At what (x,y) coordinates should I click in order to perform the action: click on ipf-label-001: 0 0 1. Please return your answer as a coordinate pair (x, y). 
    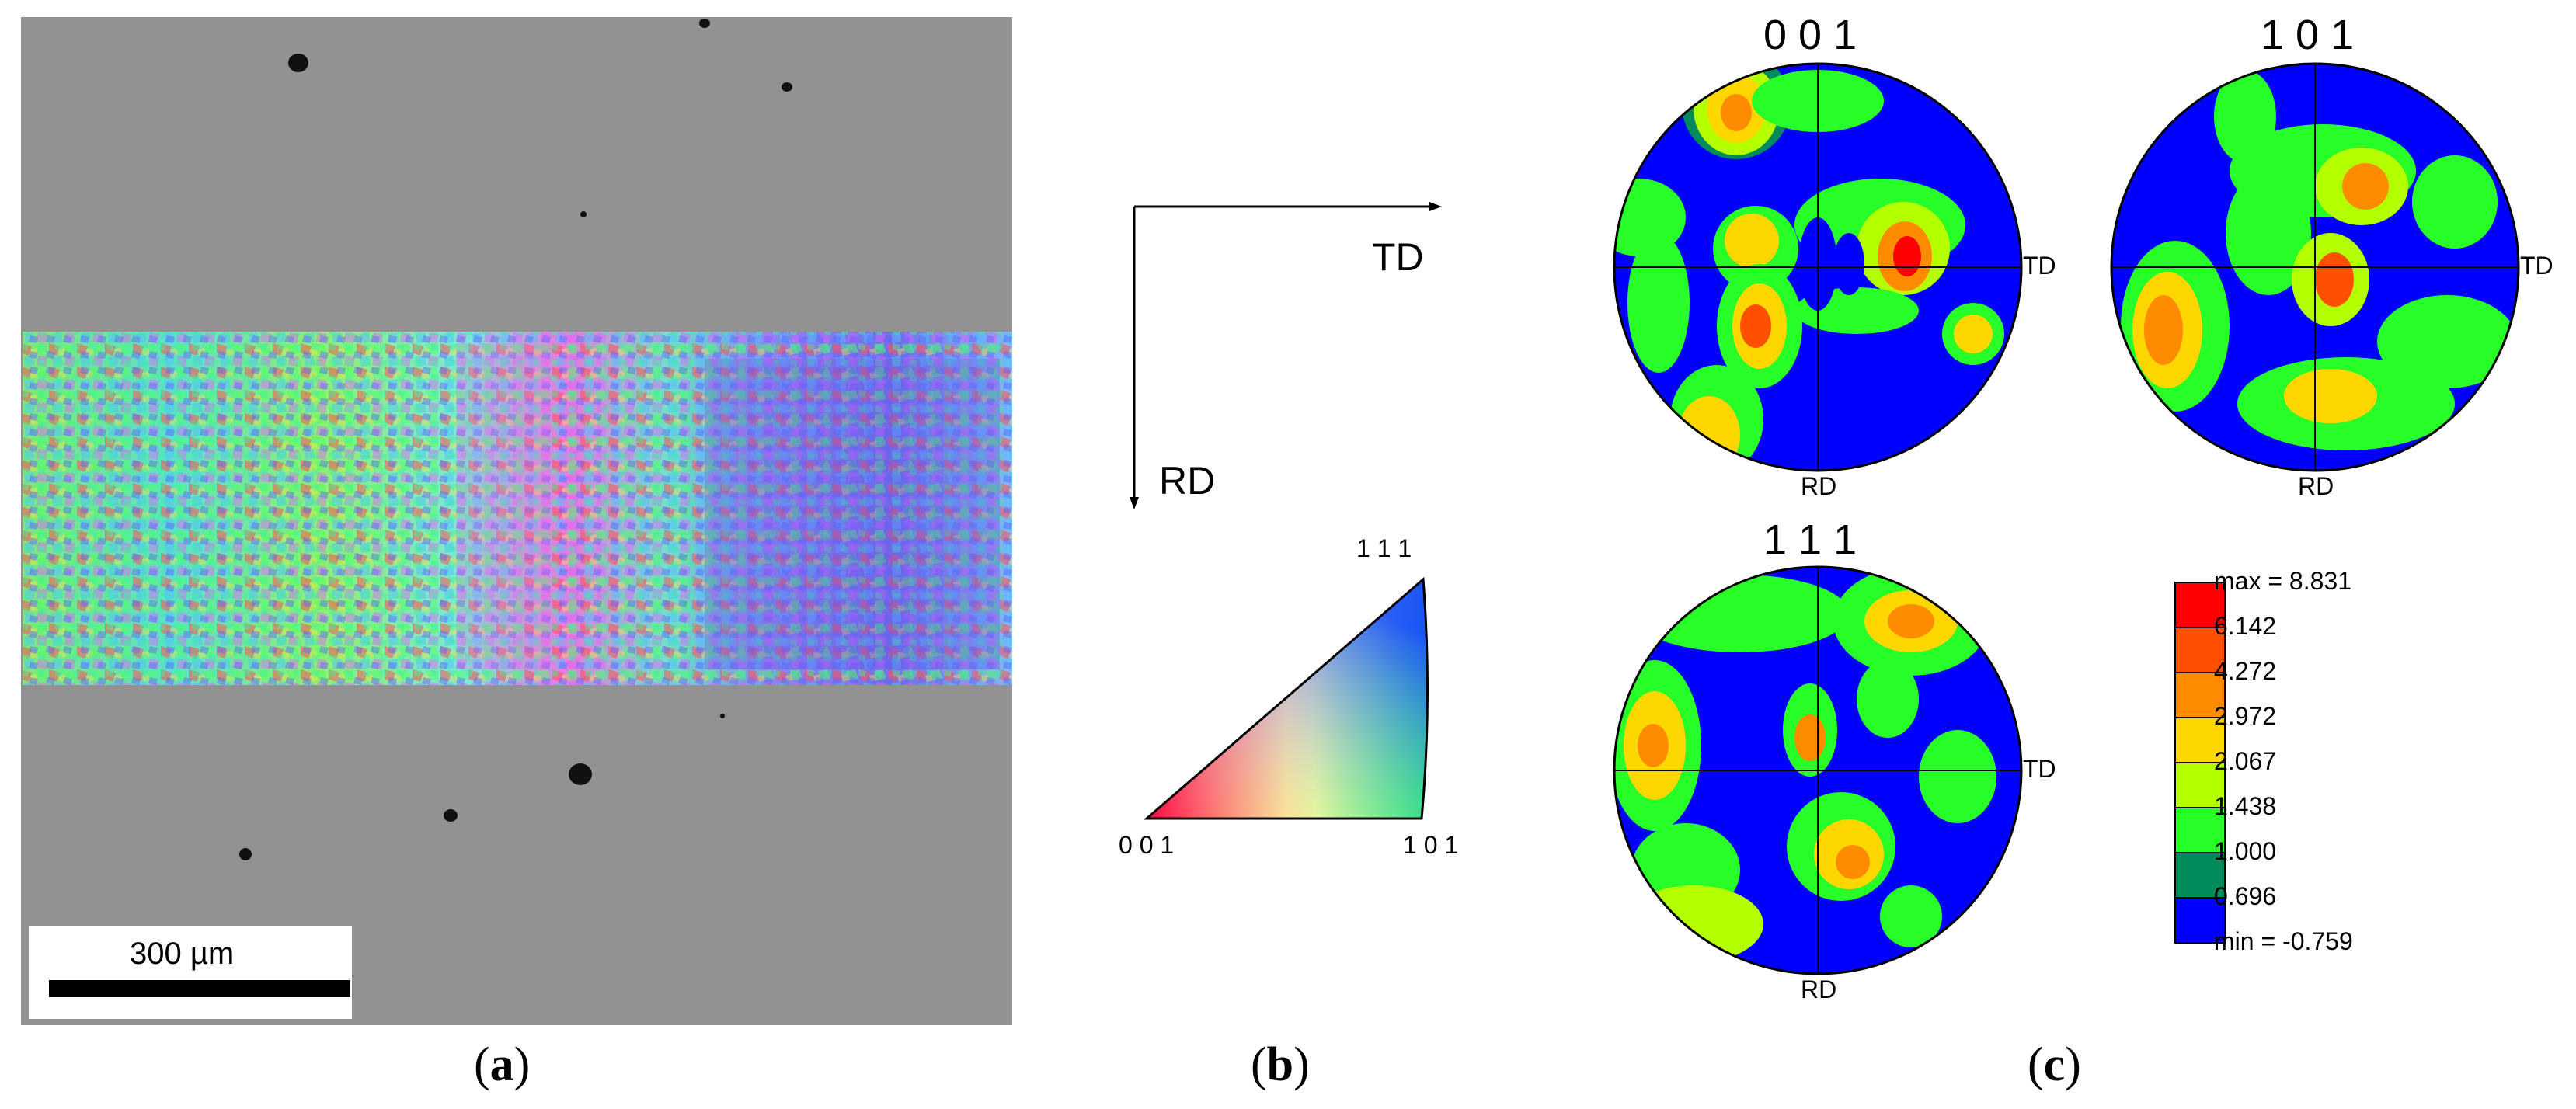
    Looking at the image, I should click on (1147, 845).